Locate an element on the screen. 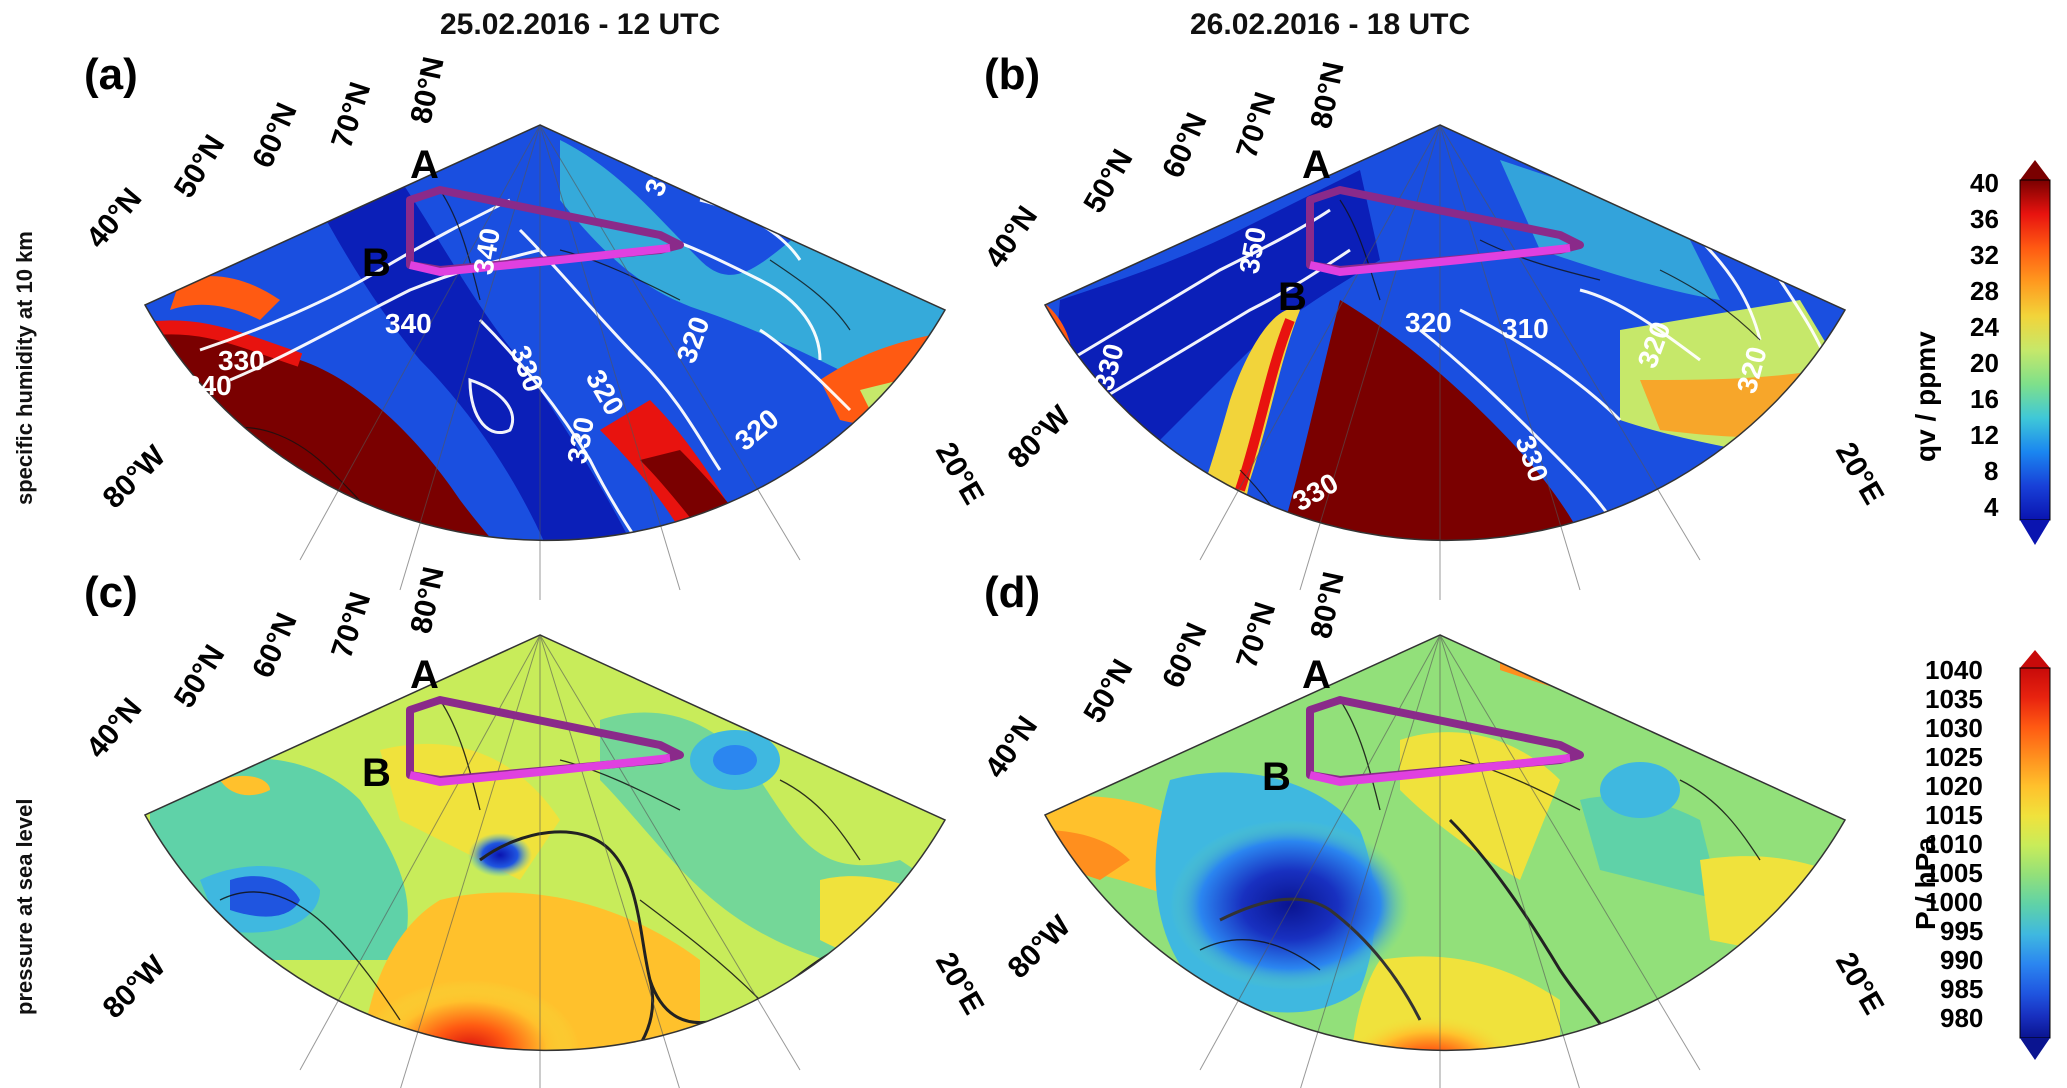 Image resolution: width=2067 pixels, height=1088 pixels. colorbar-tick: 28 is located at coordinates (1984, 291).